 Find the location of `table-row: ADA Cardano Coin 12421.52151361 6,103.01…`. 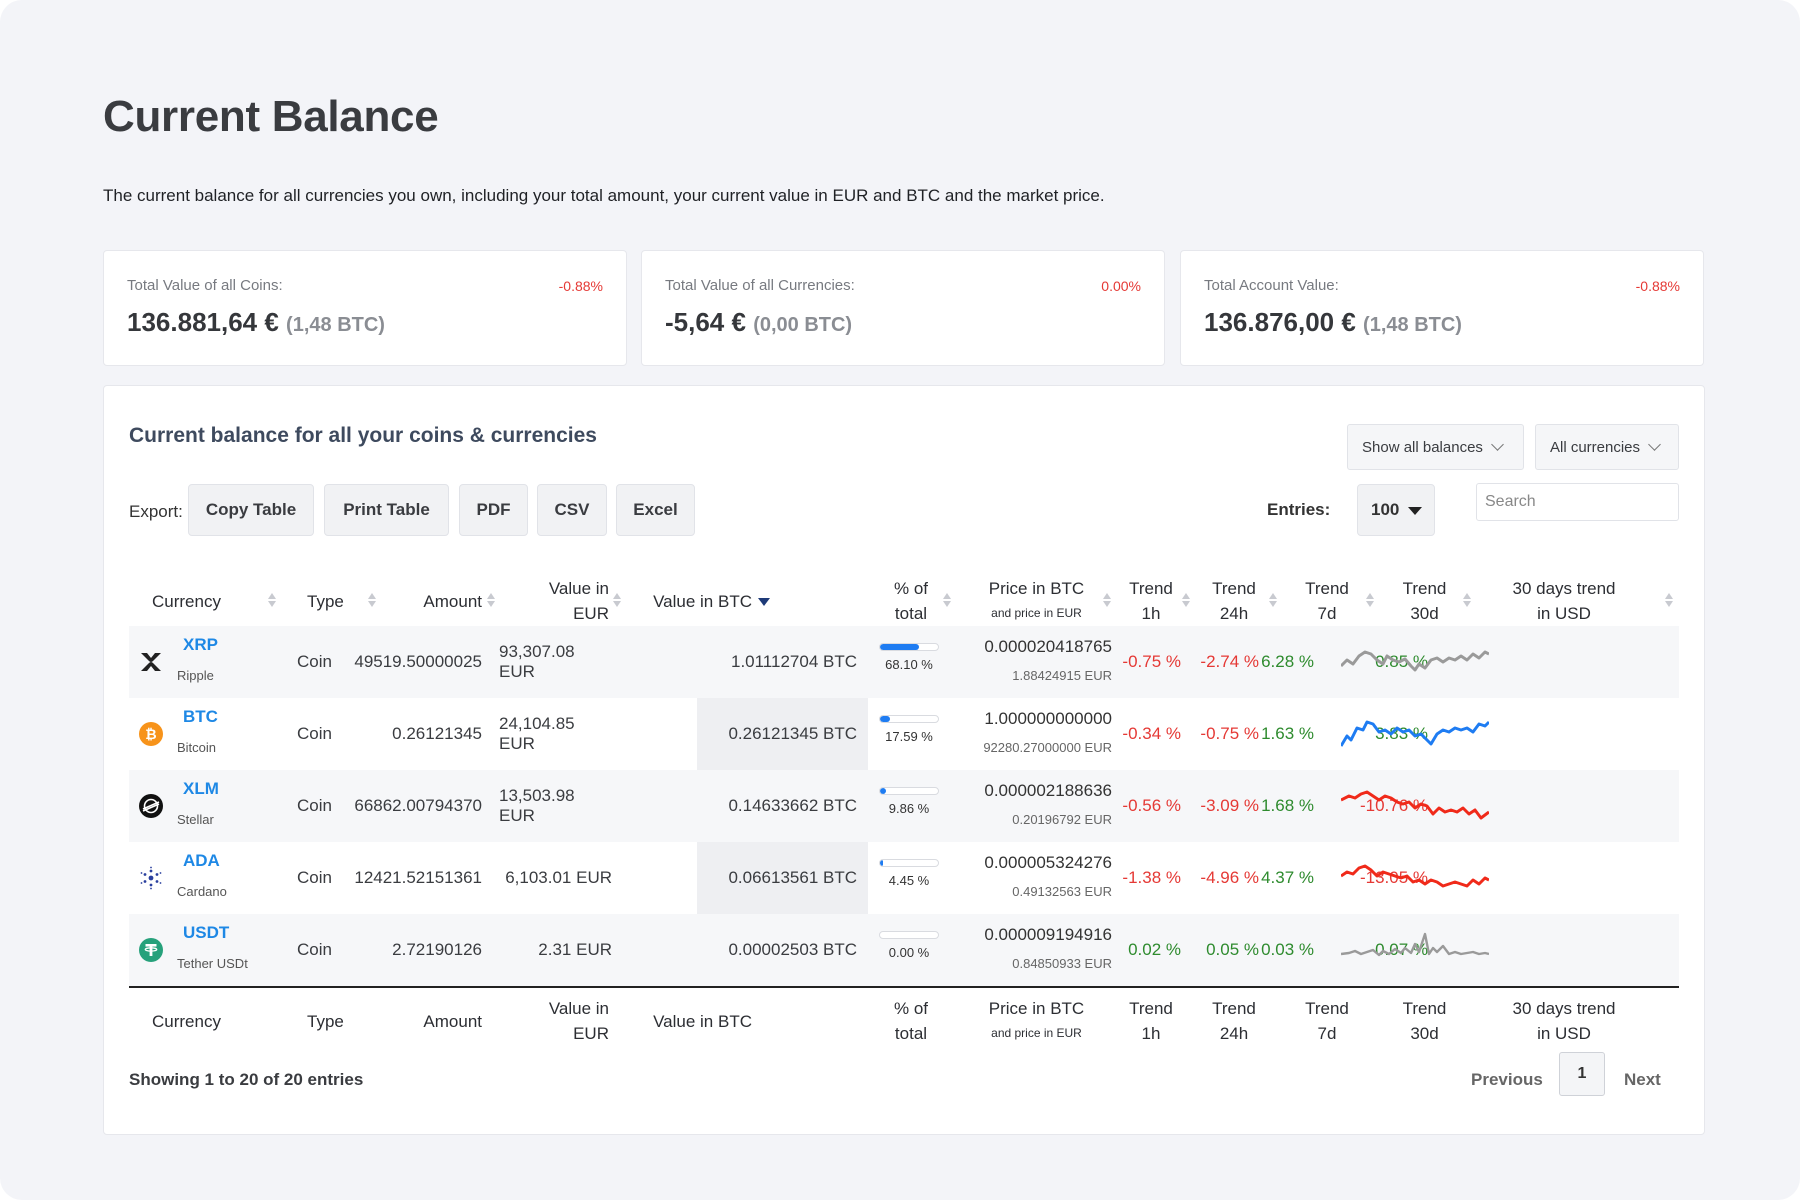

table-row: ADA Cardano Coin 12421.52151361 6,103.01… is located at coordinates (904, 878).